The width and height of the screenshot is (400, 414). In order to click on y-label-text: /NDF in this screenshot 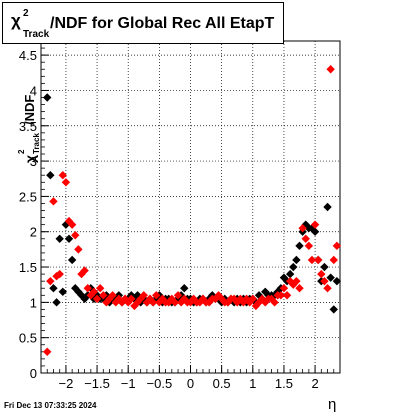, I will do `click(29, 109)`.